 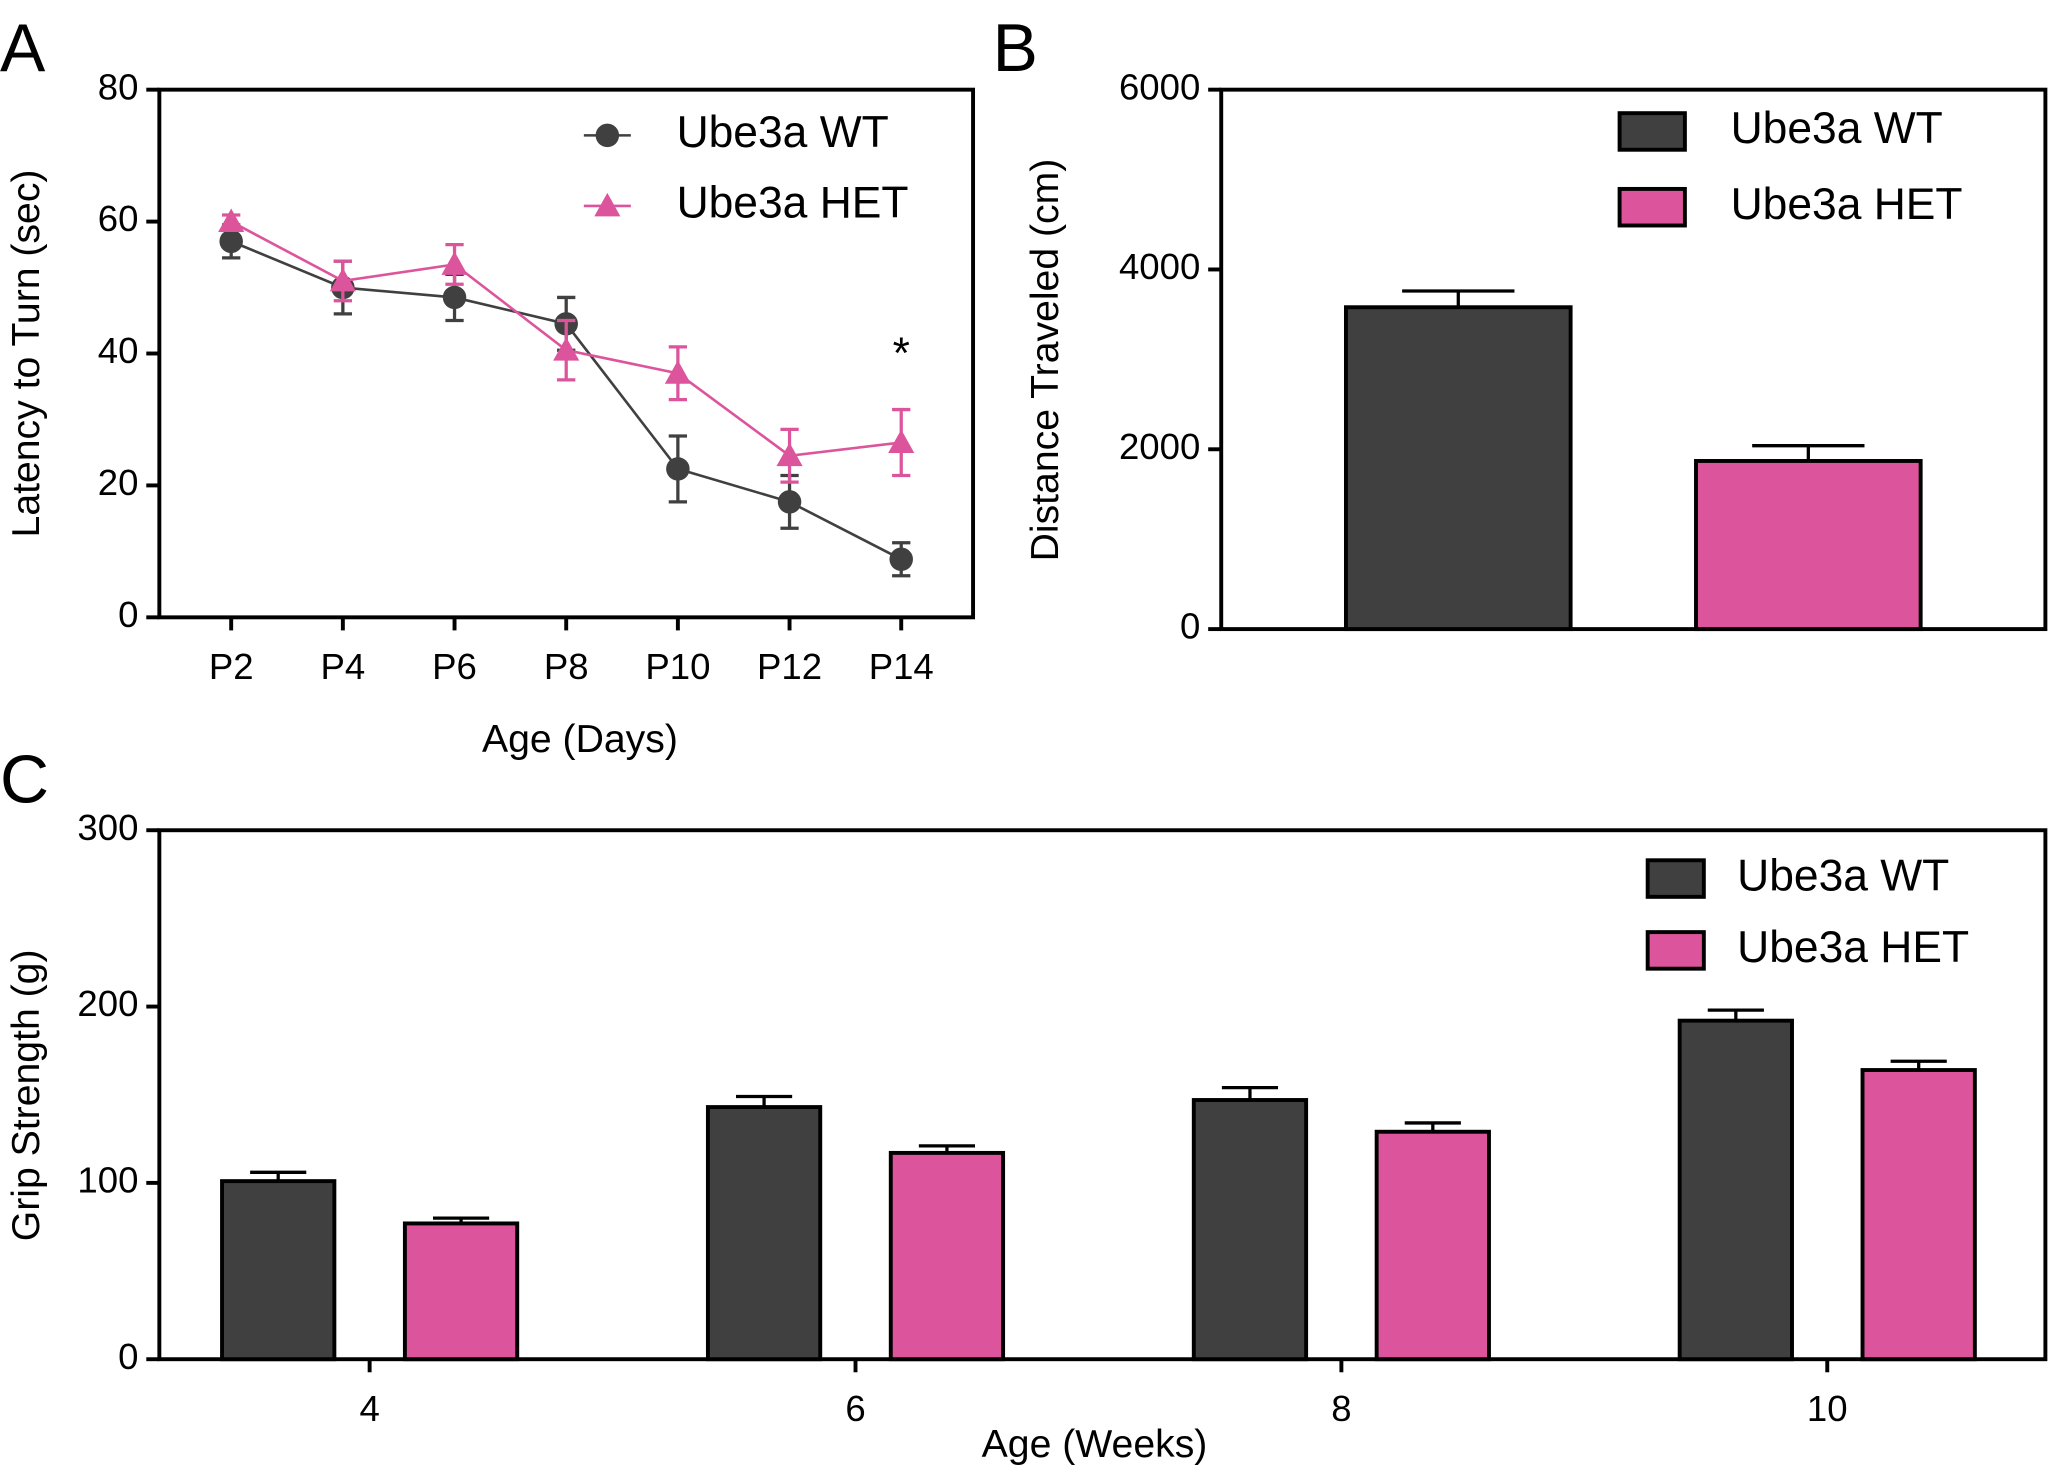 What do you see at coordinates (24, 779) in the screenshot?
I see `panel-letter: C` at bounding box center [24, 779].